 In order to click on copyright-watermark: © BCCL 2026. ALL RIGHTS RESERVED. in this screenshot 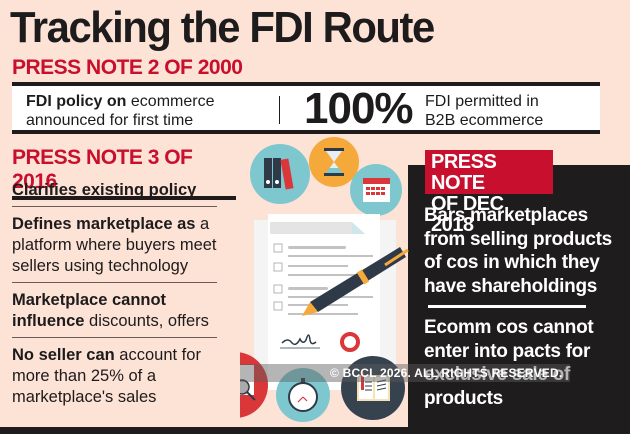, I will do `click(405, 373)`.